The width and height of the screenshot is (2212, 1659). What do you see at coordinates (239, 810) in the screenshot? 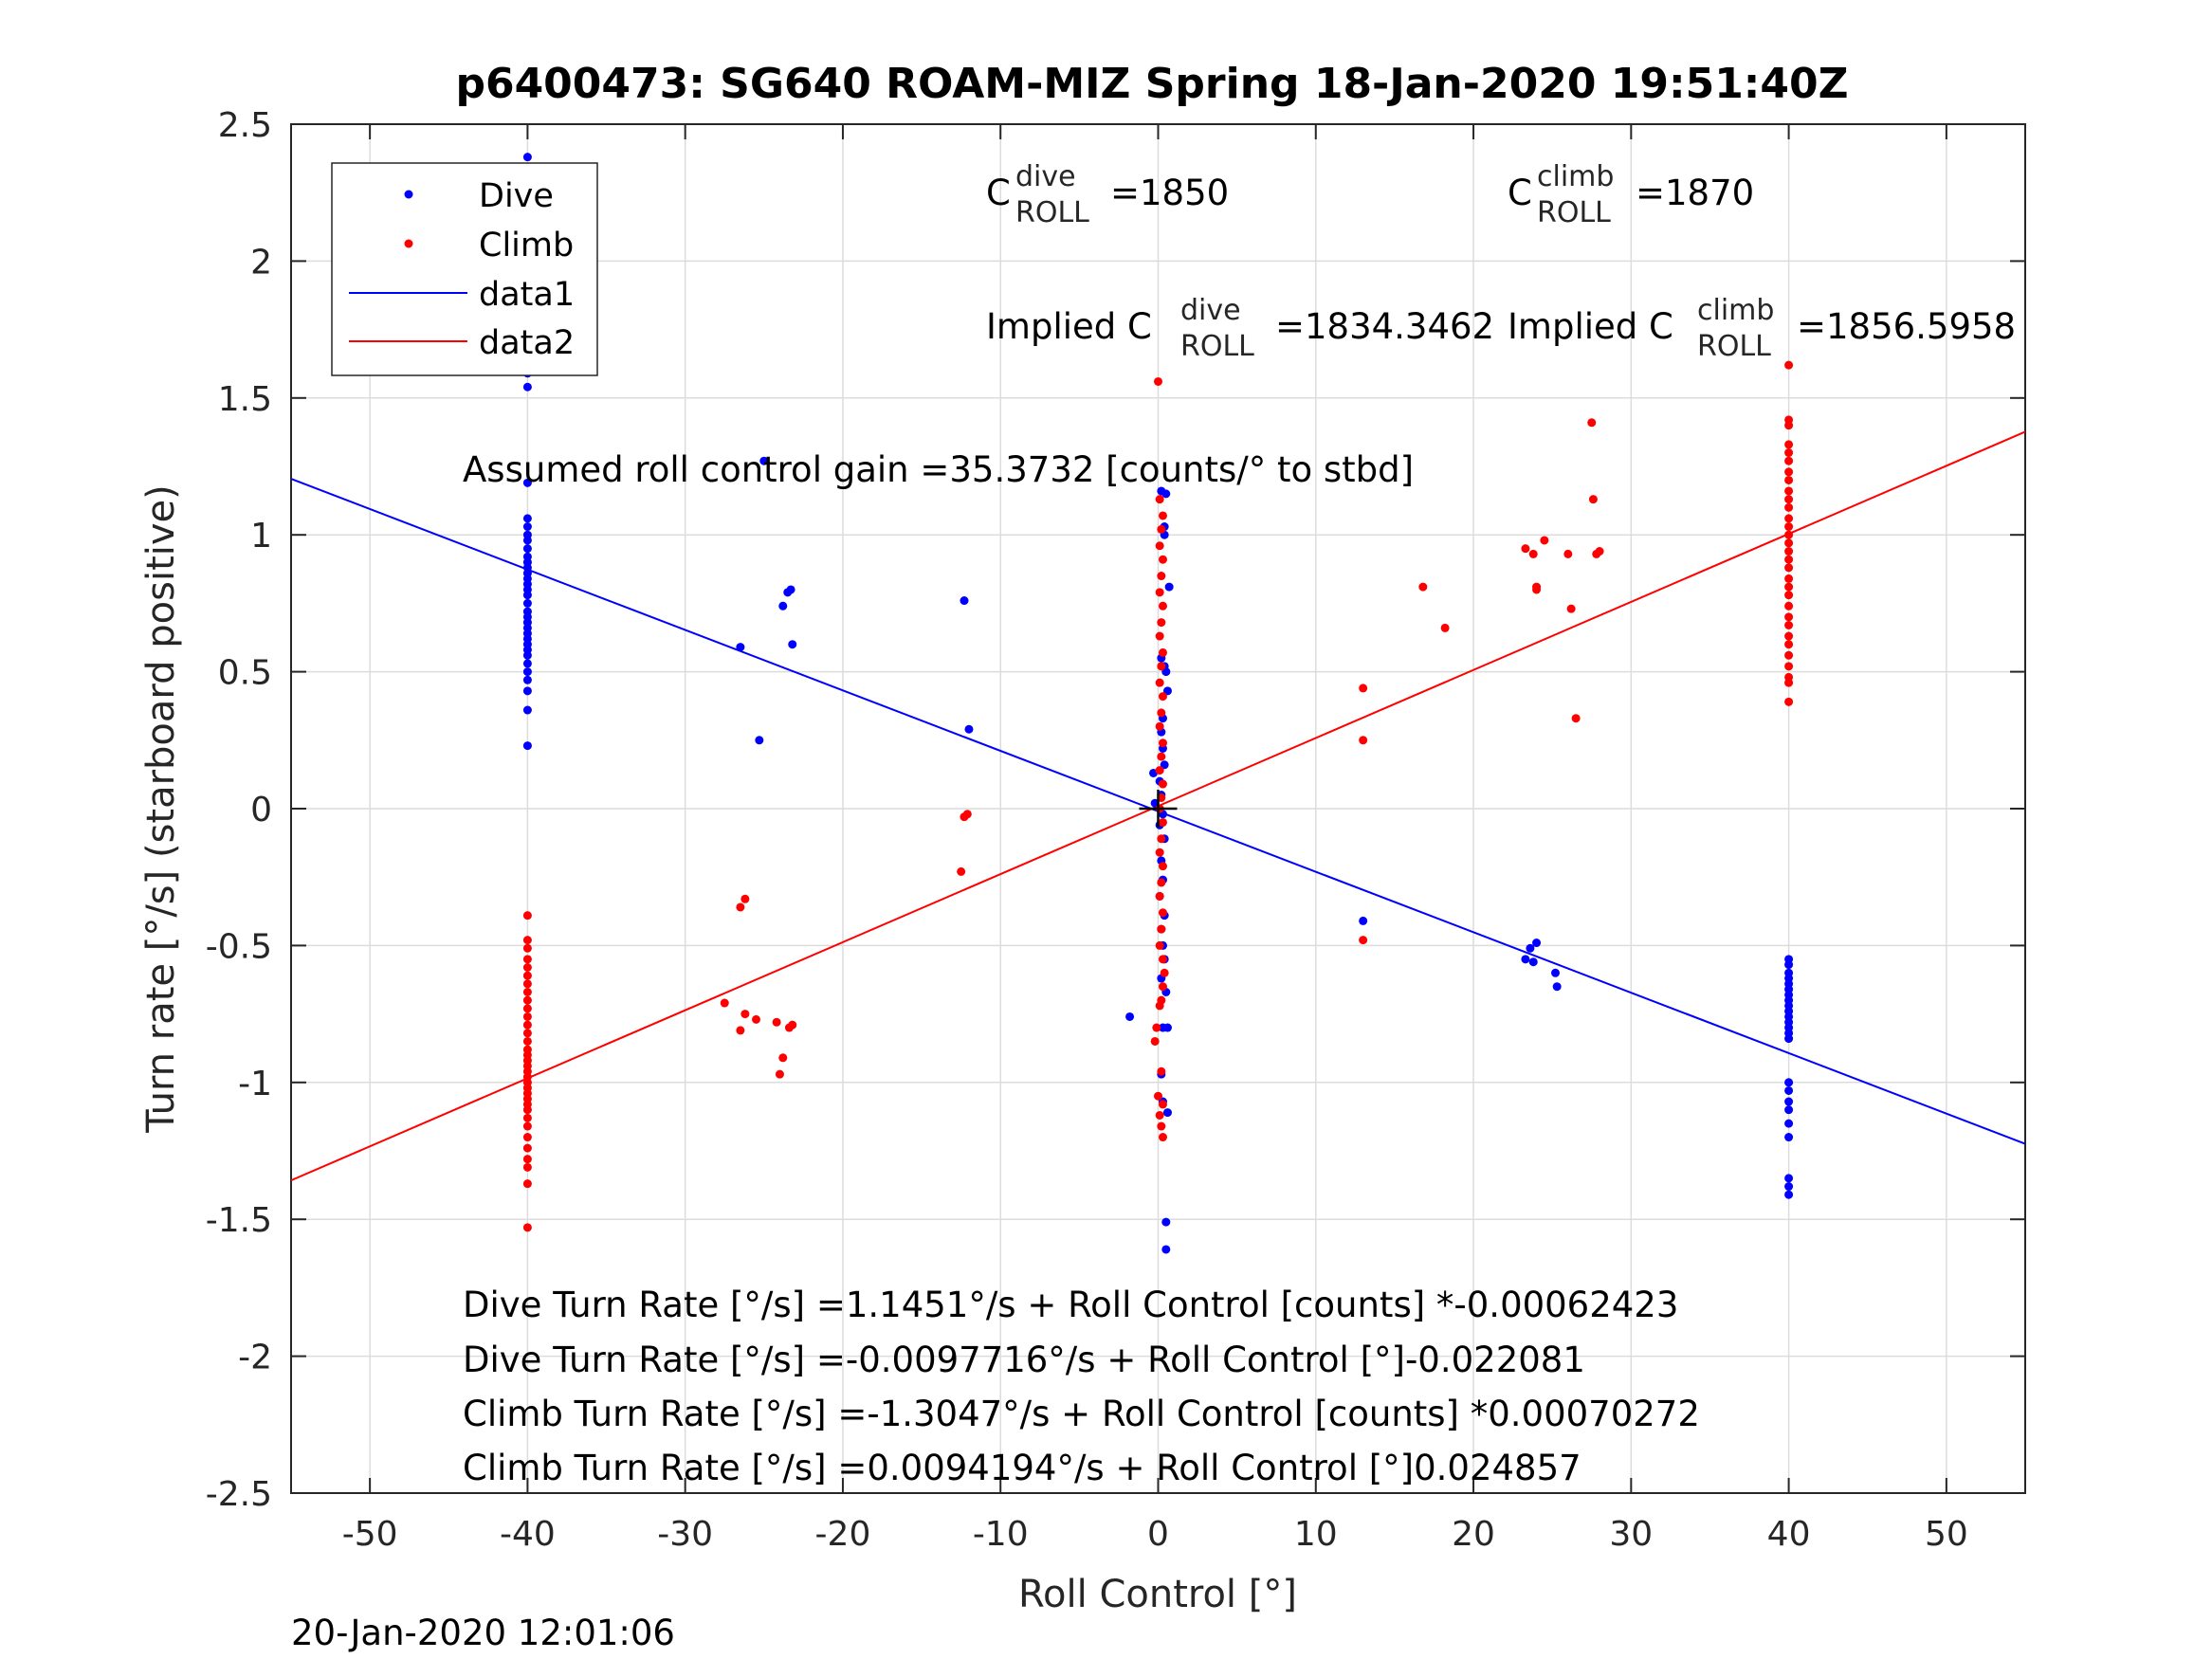
I see `y-tick-labels: 2.5 2 1.5 1 0.5 0 -0.5 -1 -1.5 -2 -2.5` at bounding box center [239, 810].